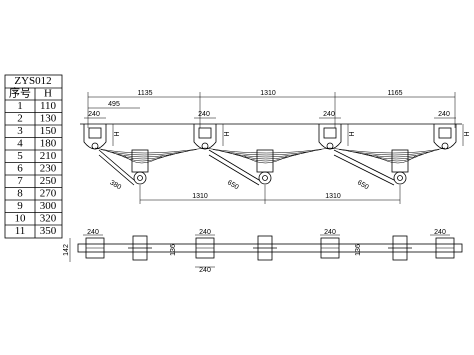 This screenshot has width=474, height=355. I want to click on row-number: 3, so click(20, 131).